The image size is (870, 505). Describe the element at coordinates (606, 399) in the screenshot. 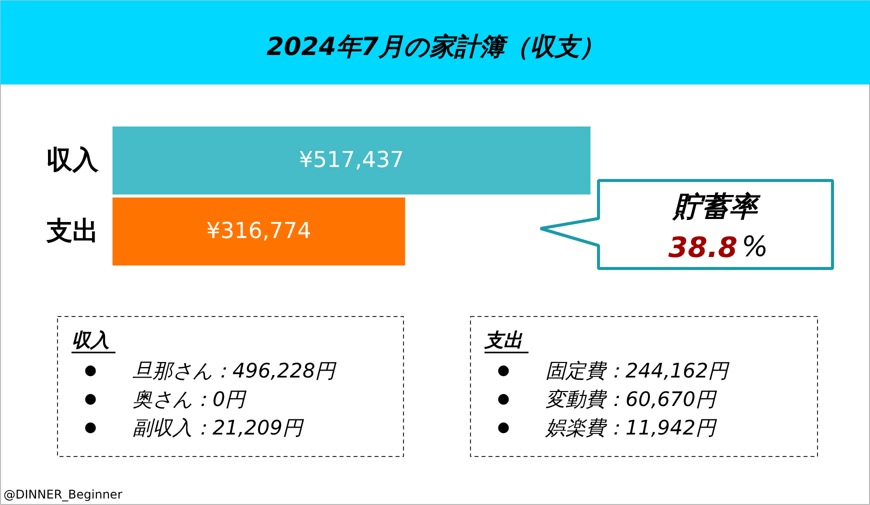

I see `text: ●変動費：60,670円` at that location.